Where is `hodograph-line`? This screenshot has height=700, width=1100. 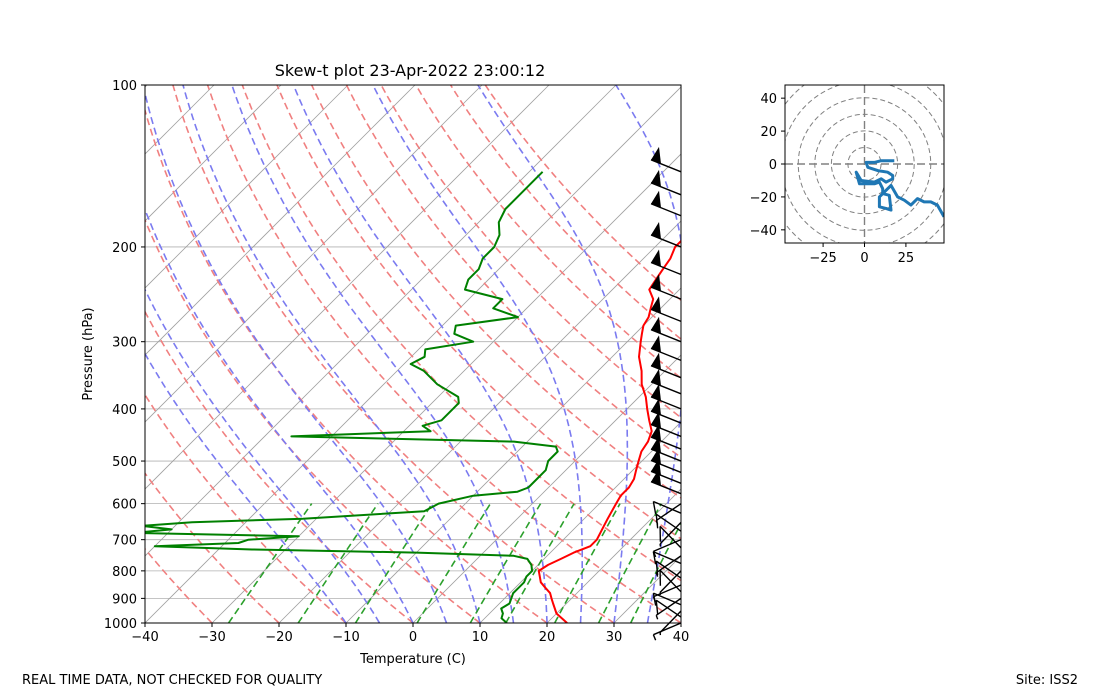
hodograph-line is located at coordinates (899, 188).